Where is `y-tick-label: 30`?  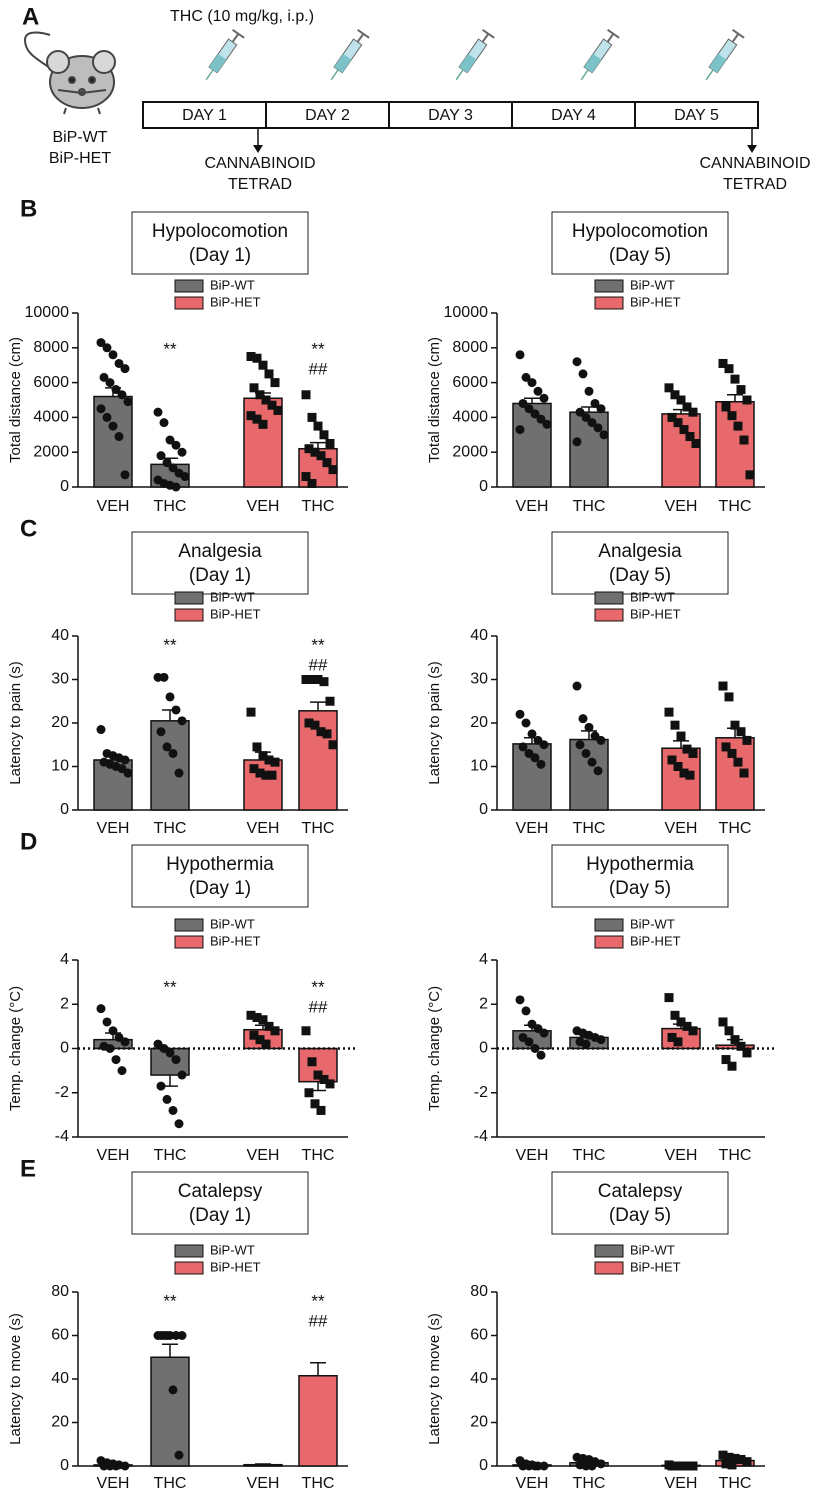 y-tick-label: 30 is located at coordinates (479, 679).